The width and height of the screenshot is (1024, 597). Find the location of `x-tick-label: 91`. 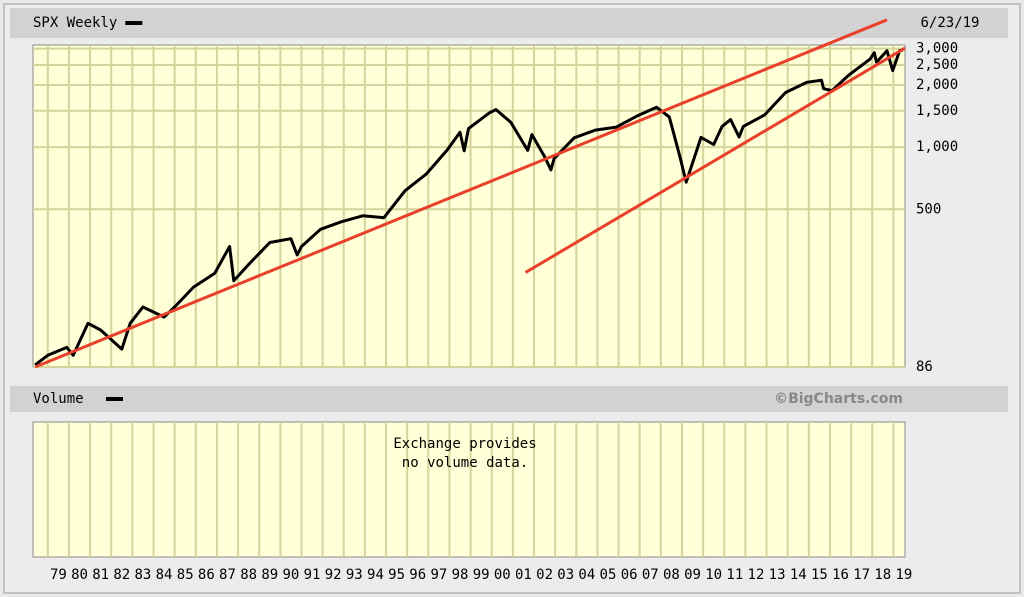

x-tick-label: 91 is located at coordinates (312, 575).